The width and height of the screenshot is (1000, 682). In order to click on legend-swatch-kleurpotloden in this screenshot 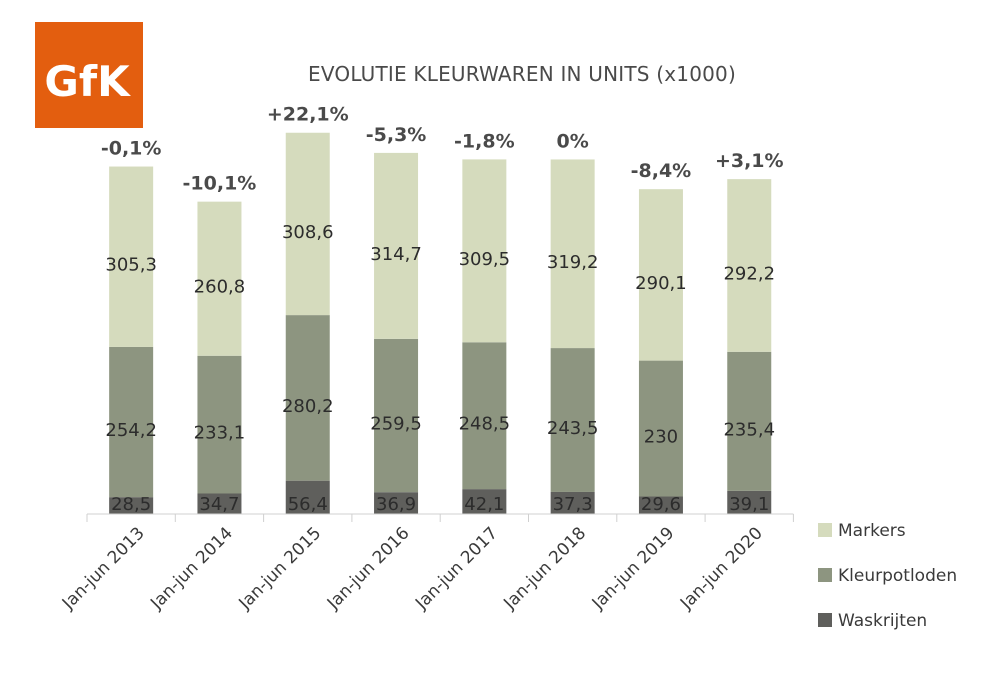, I will do `click(825, 575)`.